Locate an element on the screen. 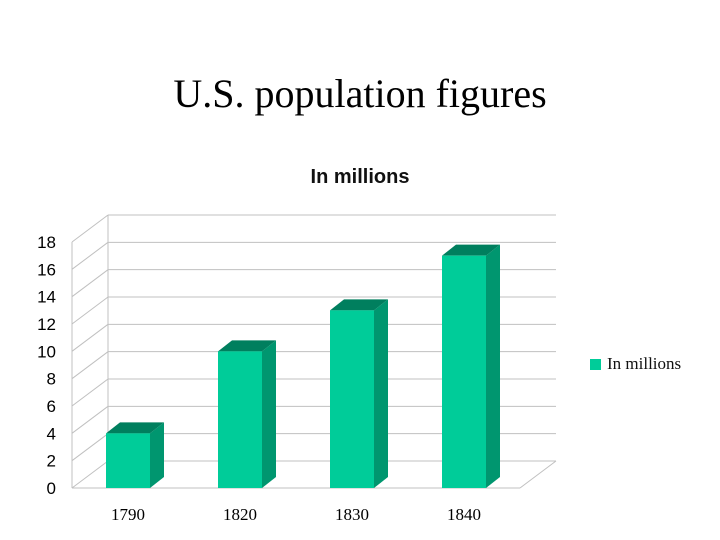 This screenshot has width=720, height=540. chart-legend: In millions is located at coordinates (635, 364).